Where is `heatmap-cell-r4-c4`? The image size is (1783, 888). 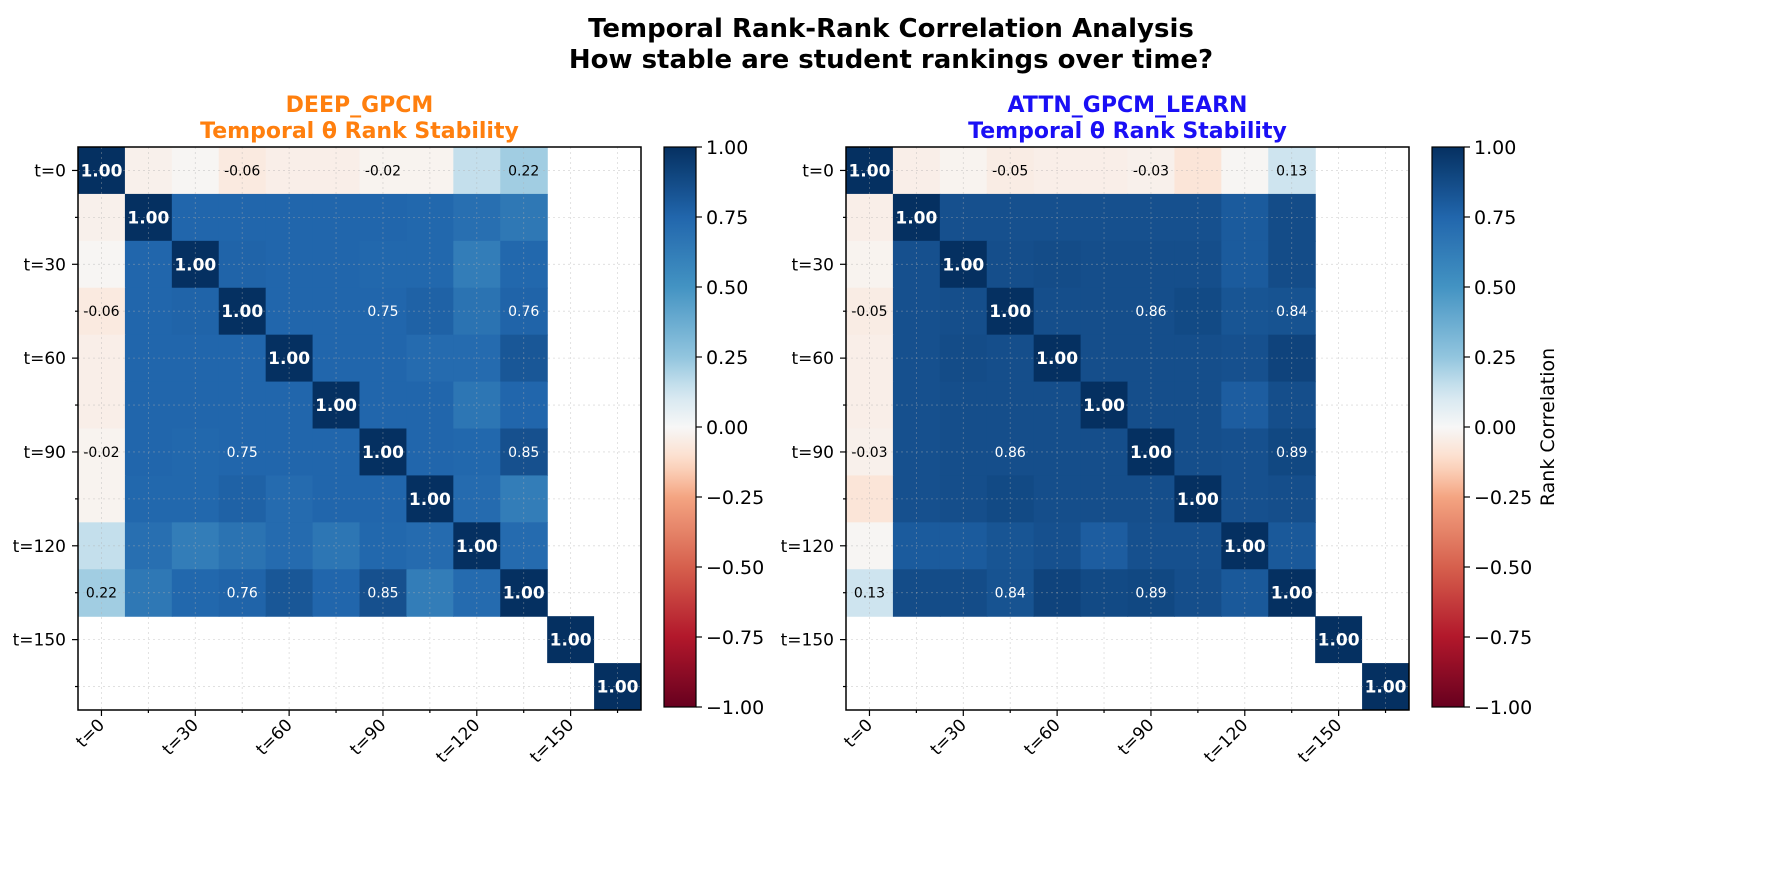 heatmap-cell-r4-c4 is located at coordinates (289, 358).